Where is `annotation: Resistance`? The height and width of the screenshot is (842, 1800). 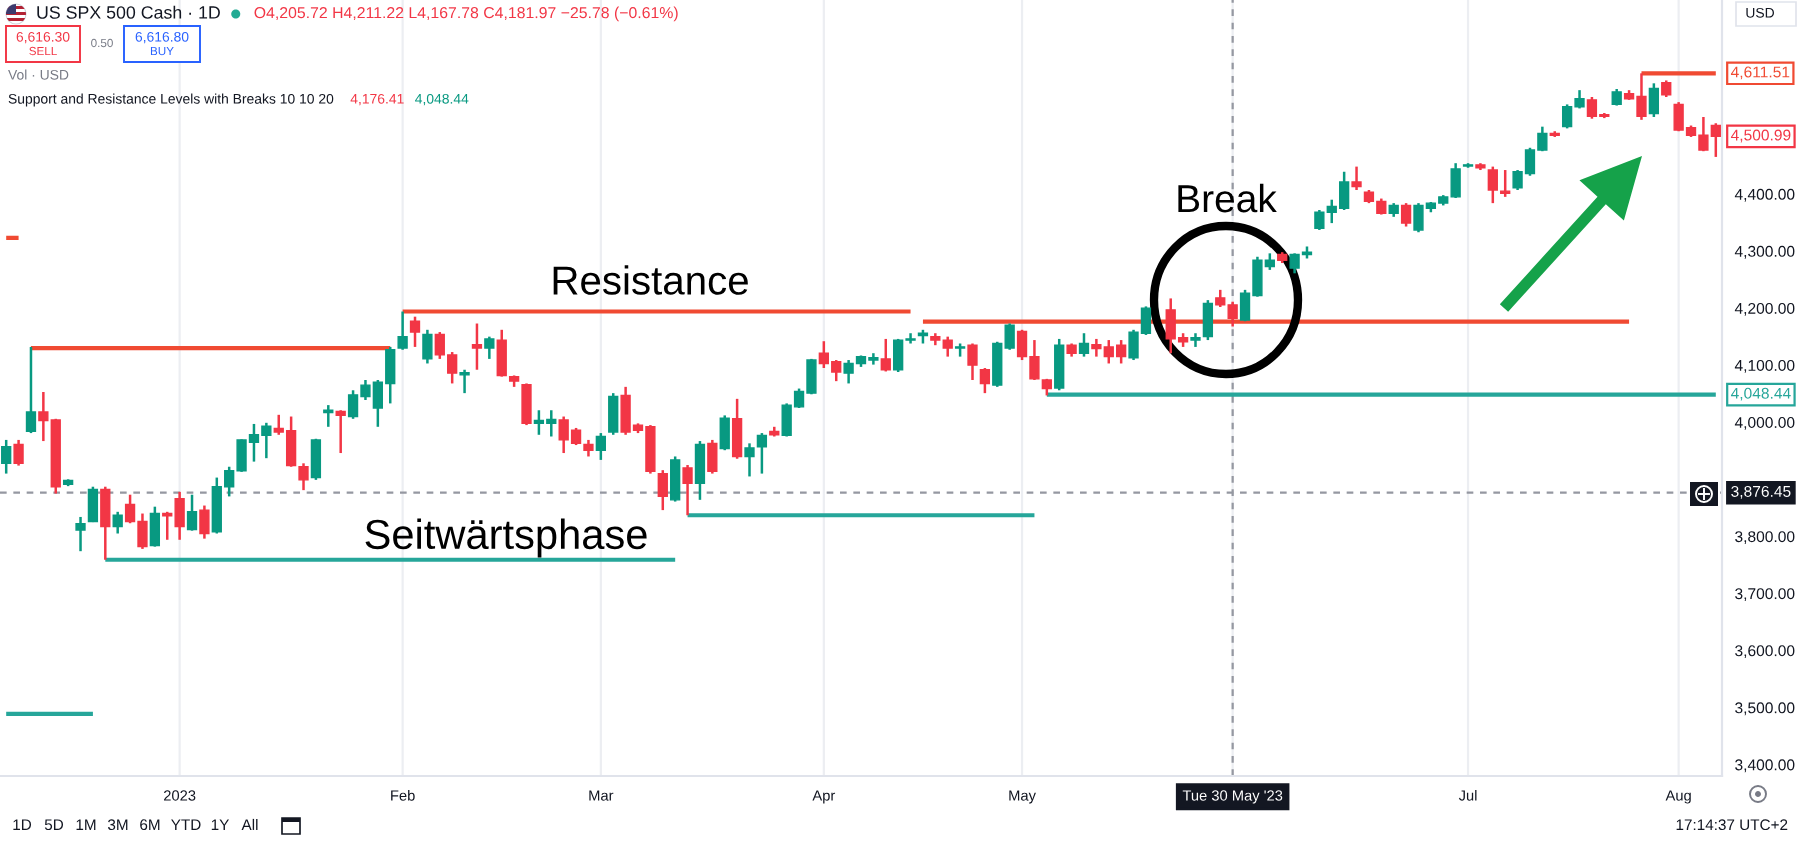
annotation: Resistance is located at coordinates (650, 280).